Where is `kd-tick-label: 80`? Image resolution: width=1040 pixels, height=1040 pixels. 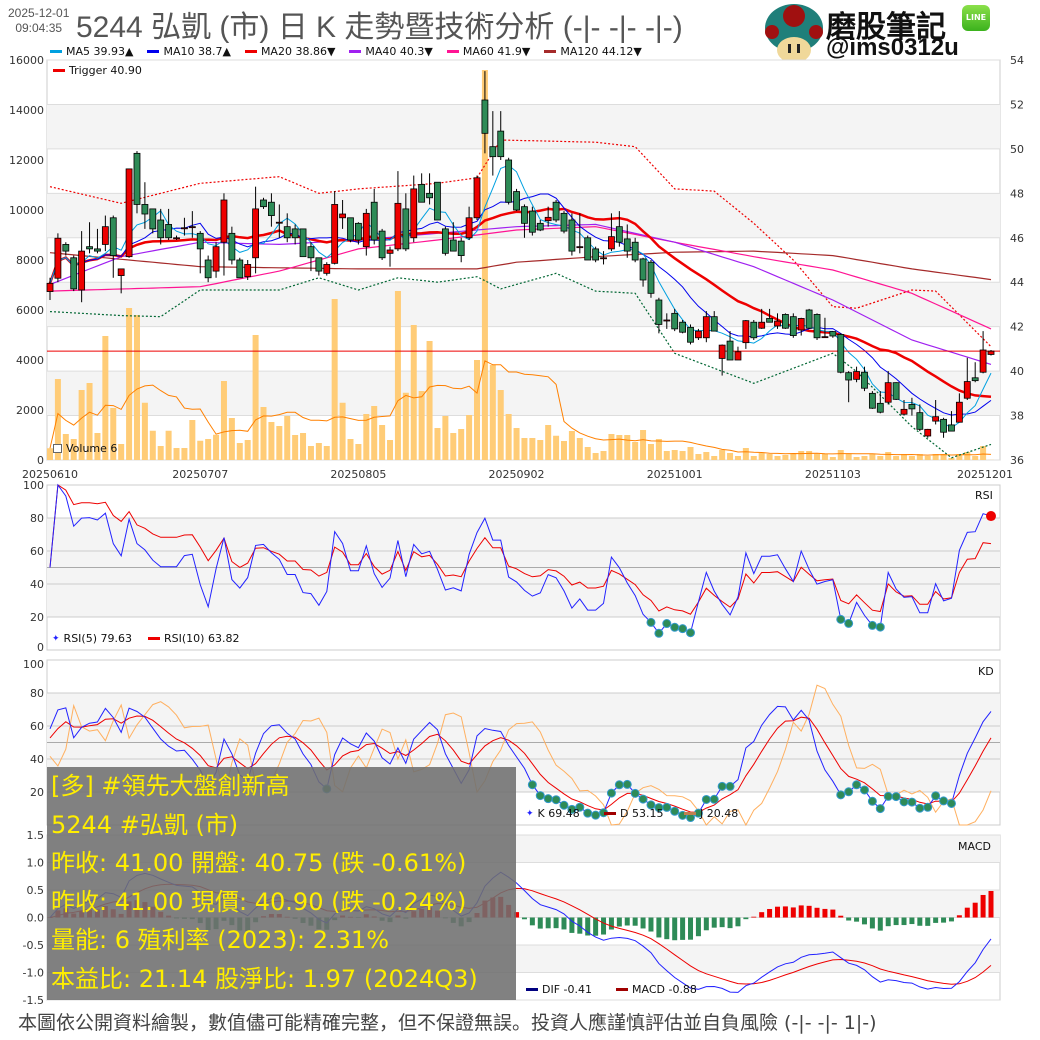
kd-tick-label: 80 is located at coordinates (37, 693).